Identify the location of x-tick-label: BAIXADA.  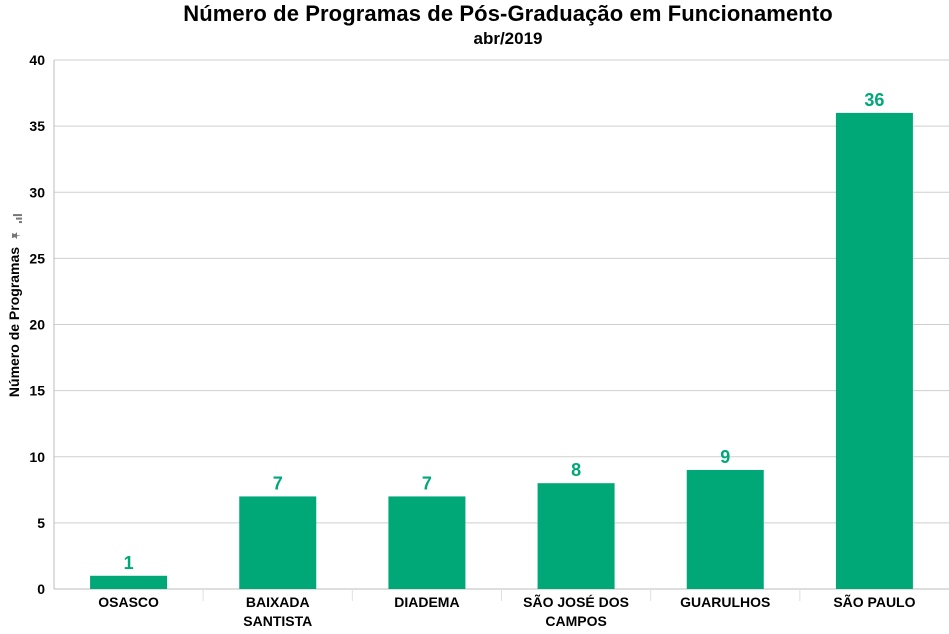
(278, 602).